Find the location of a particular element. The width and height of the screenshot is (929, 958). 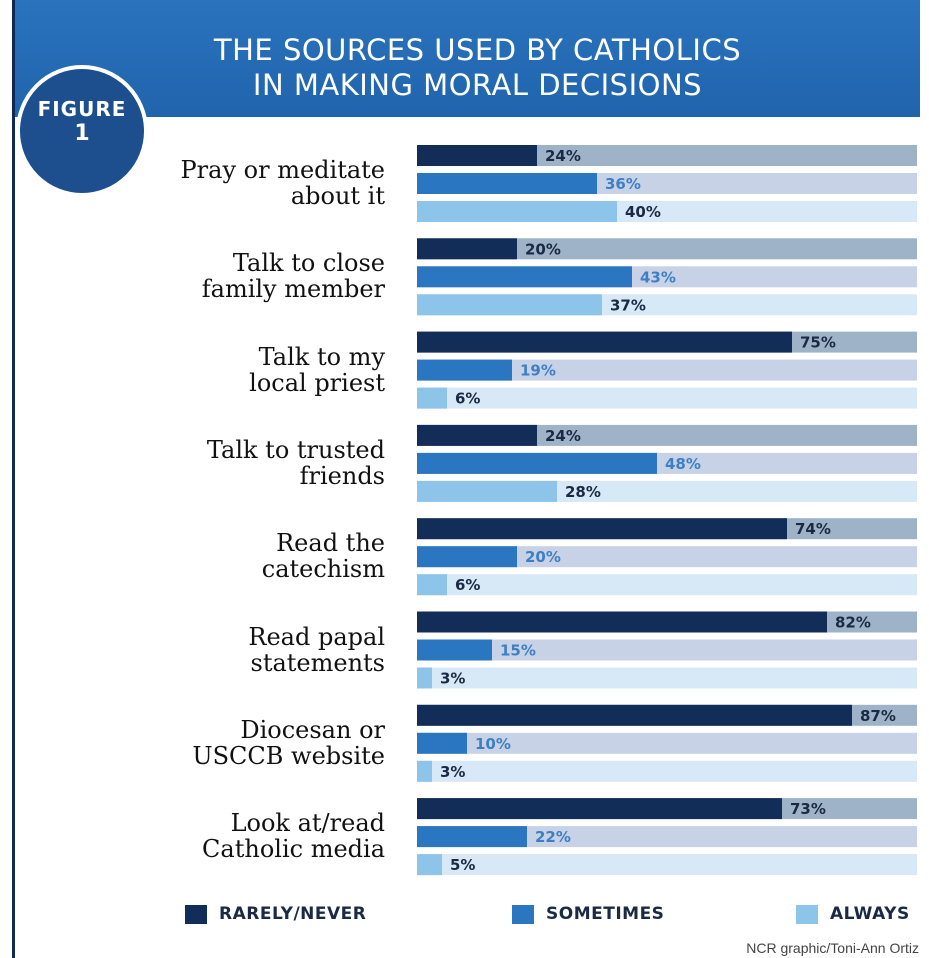

data-label-rarely: 82% is located at coordinates (853, 623).